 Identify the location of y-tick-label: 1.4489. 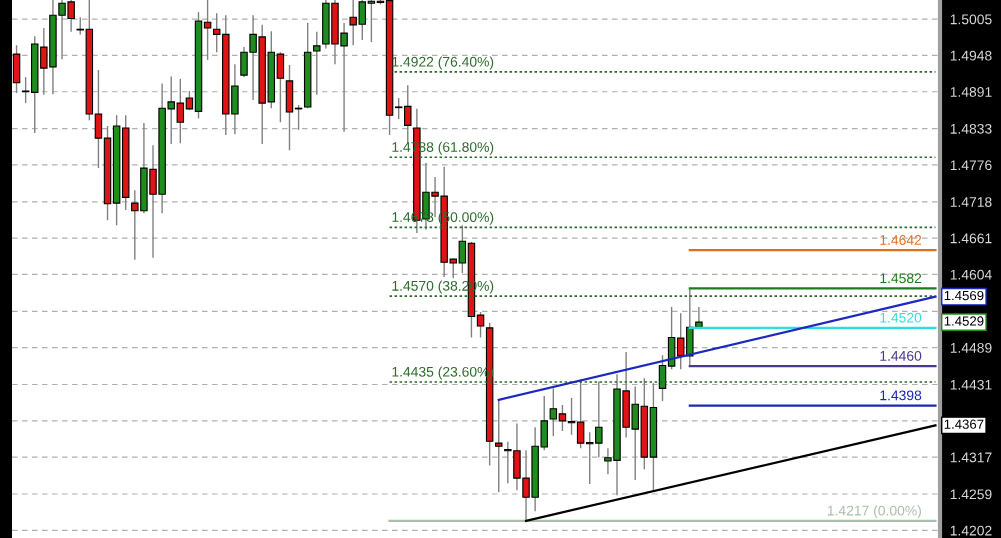
(971, 347).